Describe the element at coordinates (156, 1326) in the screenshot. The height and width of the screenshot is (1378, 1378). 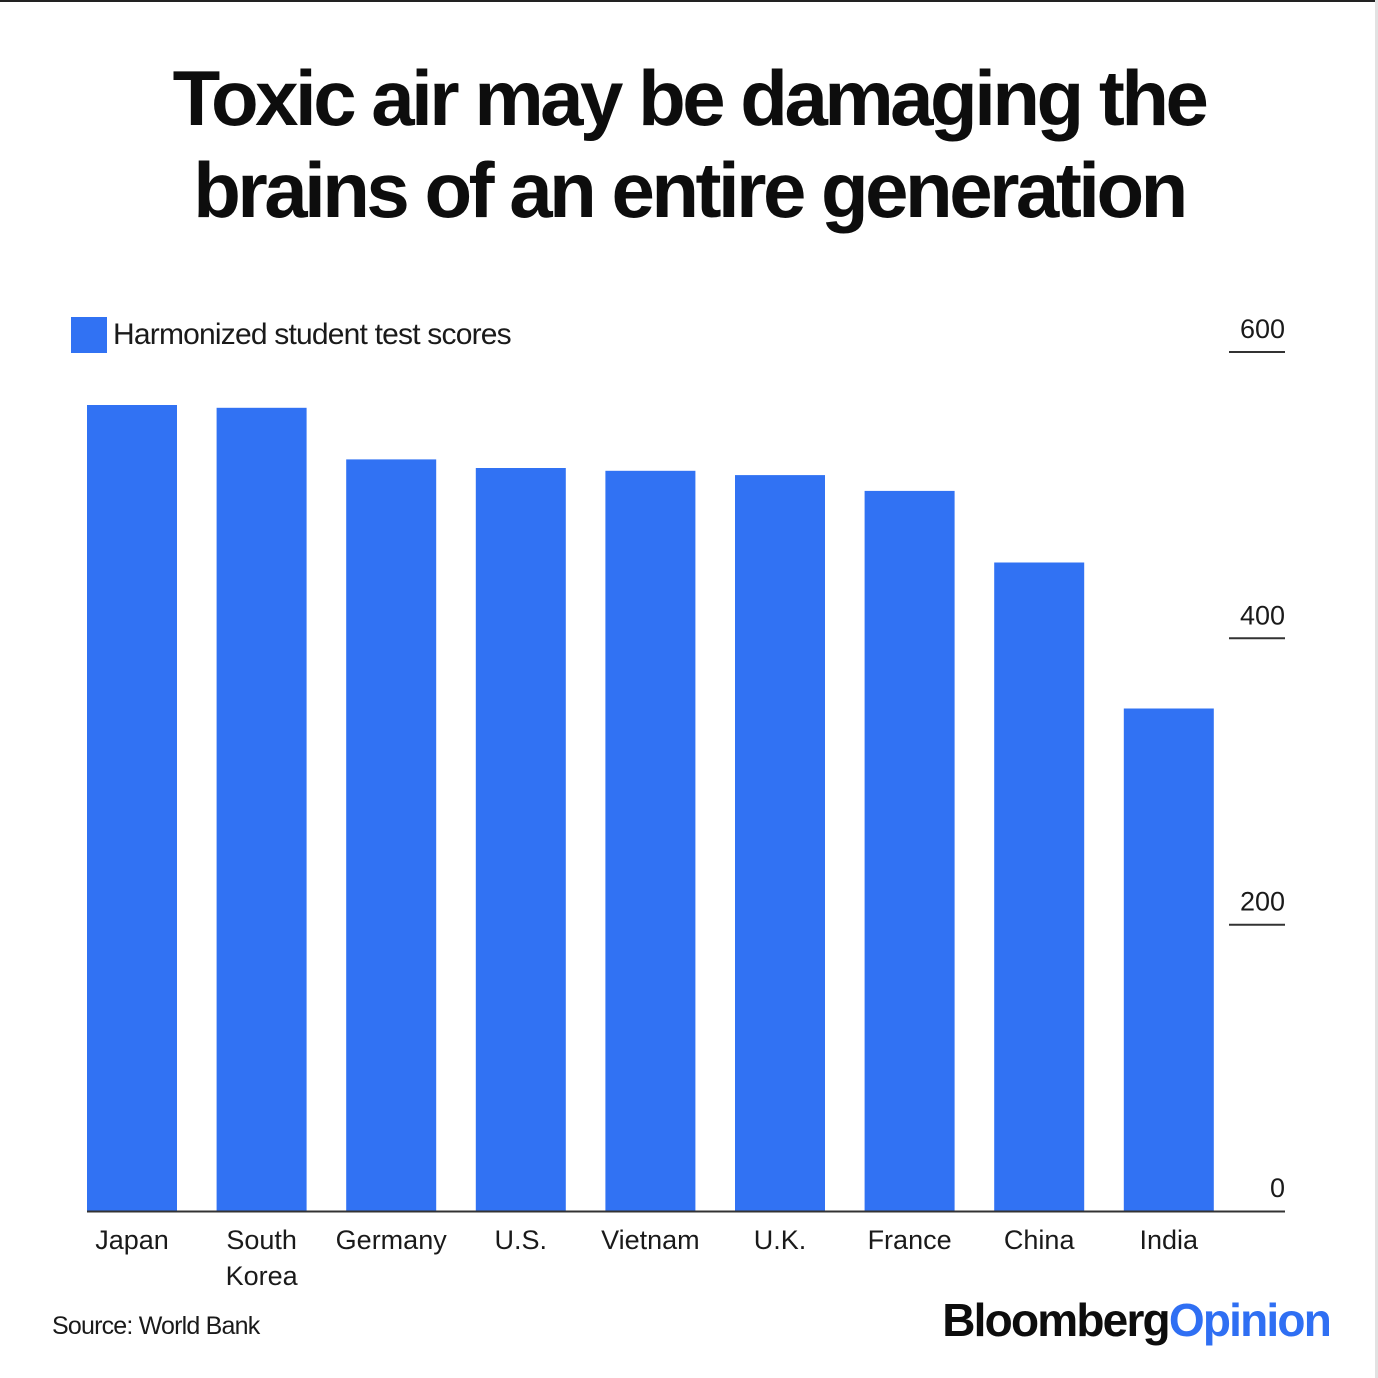
I see `source-note: Source: World Bank` at that location.